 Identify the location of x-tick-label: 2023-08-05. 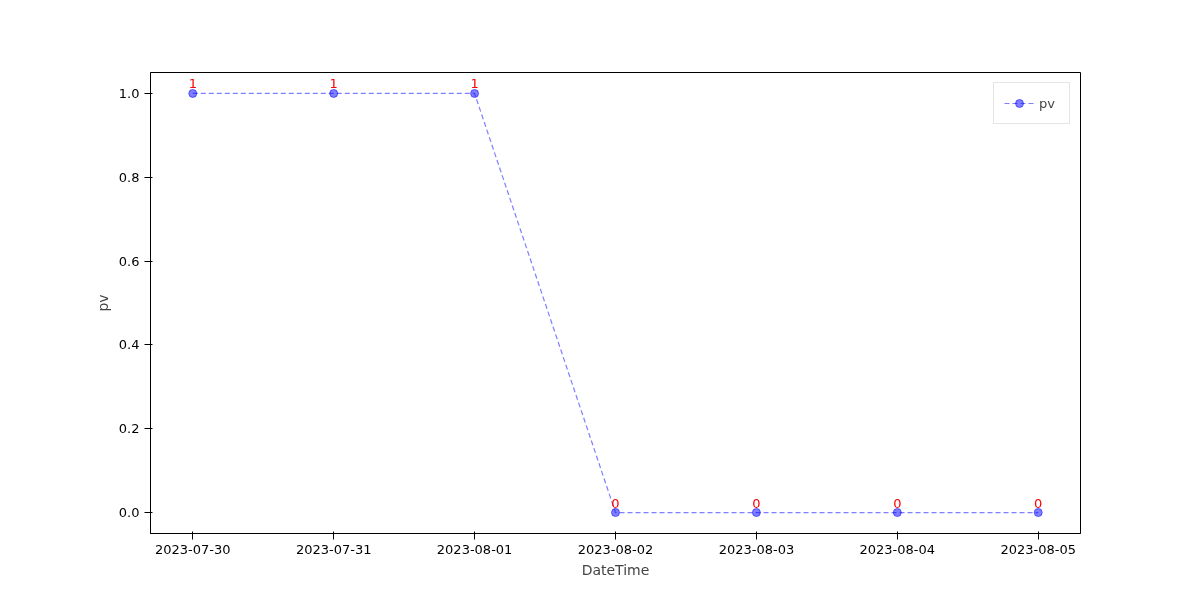
(1038, 549).